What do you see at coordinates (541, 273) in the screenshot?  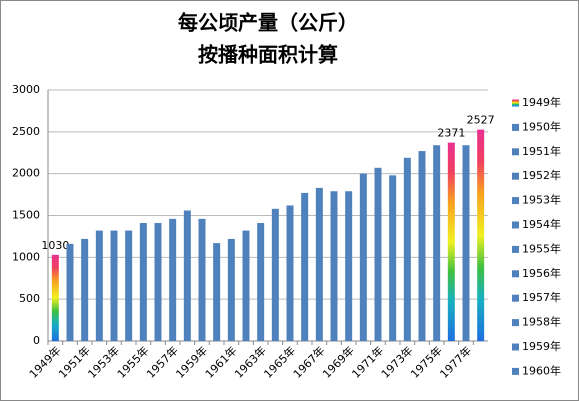 I see `legend-label: 1956年` at bounding box center [541, 273].